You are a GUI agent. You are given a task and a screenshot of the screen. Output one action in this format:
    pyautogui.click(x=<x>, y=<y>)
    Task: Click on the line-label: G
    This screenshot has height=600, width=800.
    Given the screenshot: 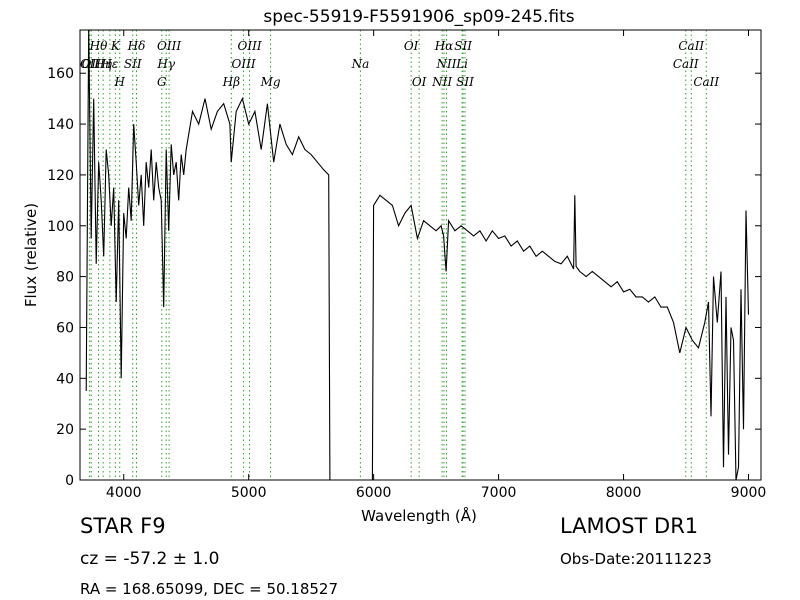 What is the action you would take?
    pyautogui.click(x=162, y=82)
    